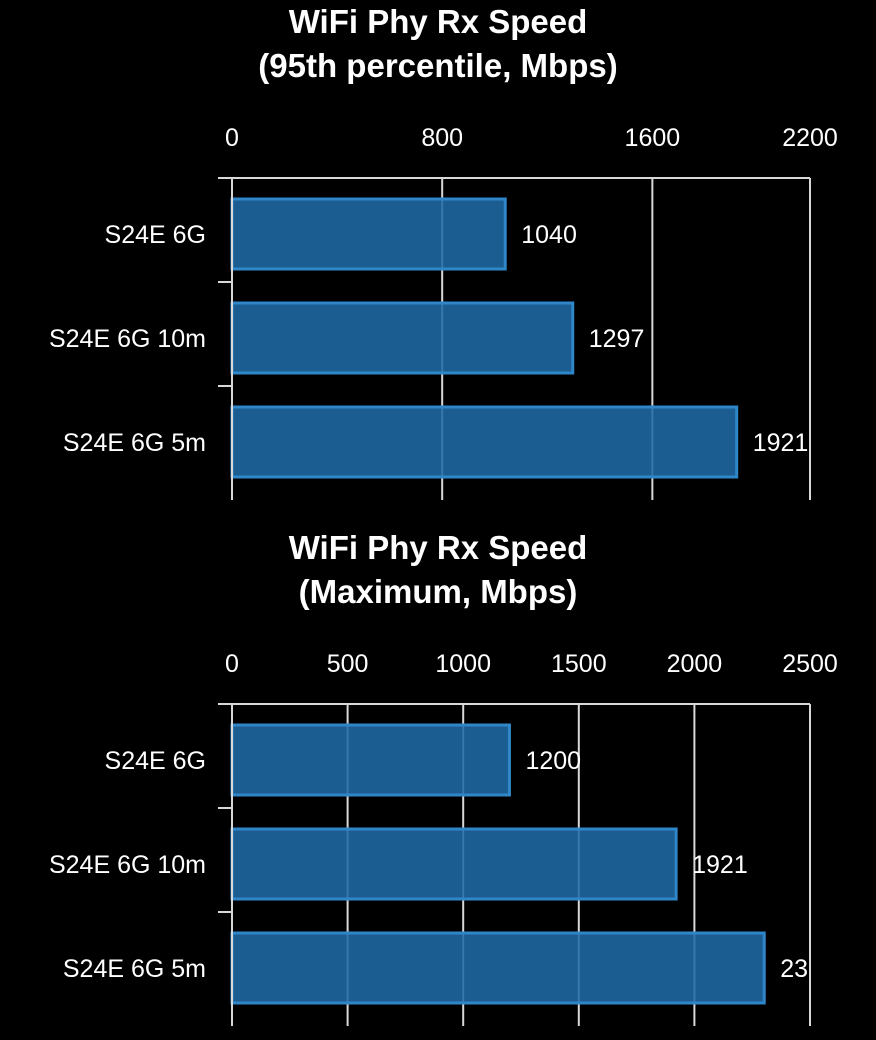  I want to click on chart-2-x-tick-label-3: 1500, so click(579, 664).